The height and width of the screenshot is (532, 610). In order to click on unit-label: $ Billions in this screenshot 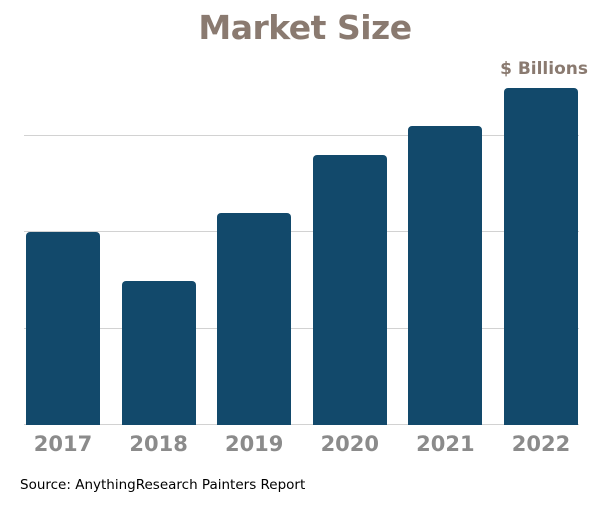, I will do `click(544, 69)`.